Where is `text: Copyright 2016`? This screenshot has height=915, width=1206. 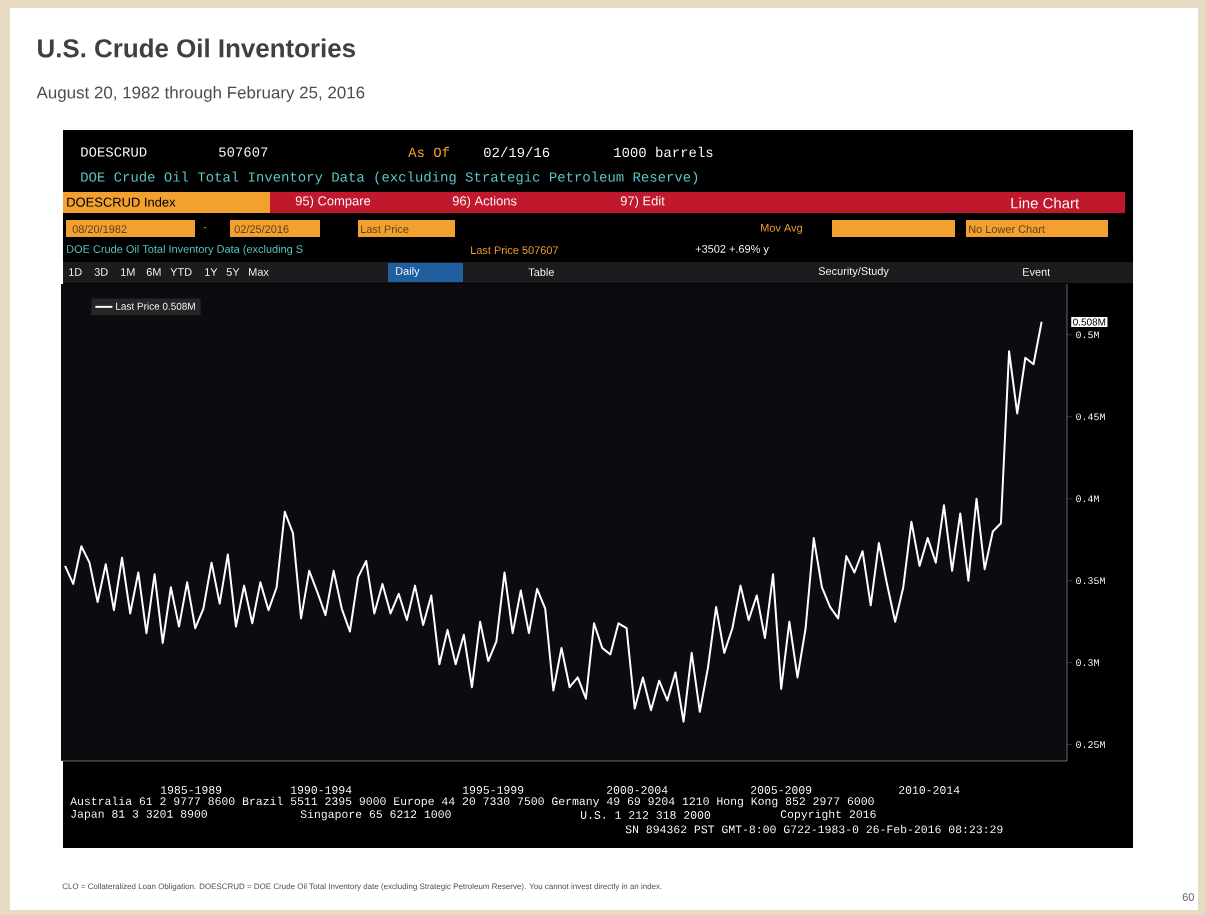
text: Copyright 2016 is located at coordinates (828, 815).